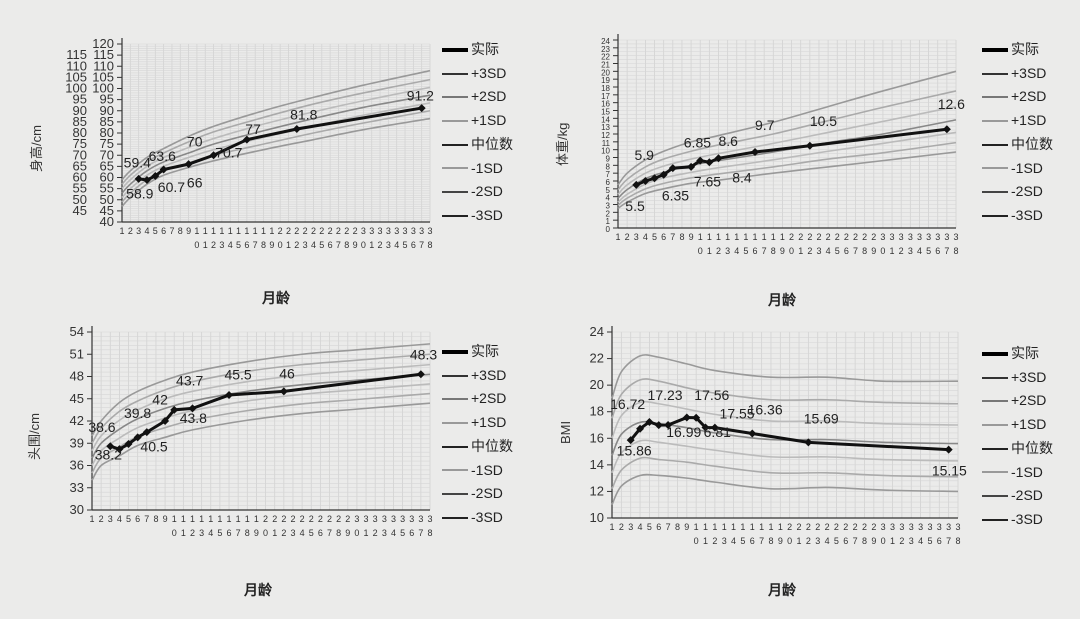 This screenshot has width=1080, height=619. Describe the element at coordinates (683, 432) in the screenshot. I see `data-label: 16.99` at that location.